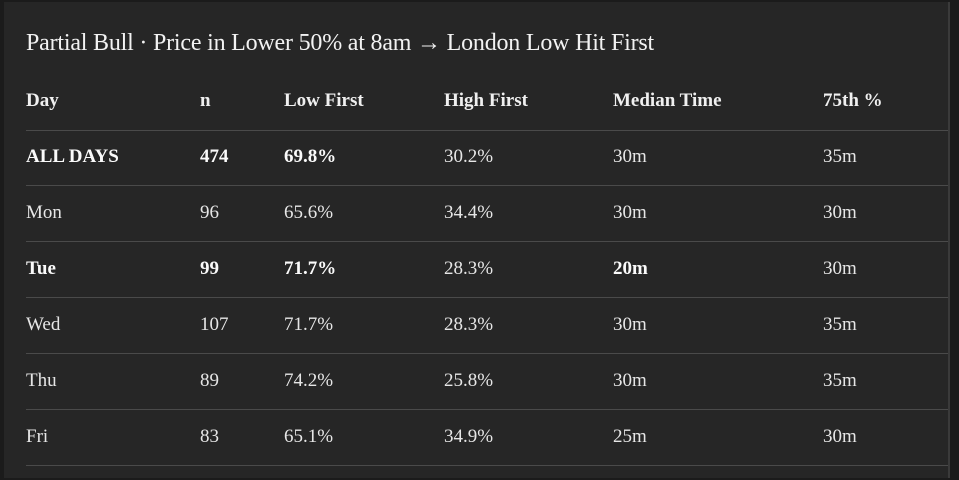 The width and height of the screenshot is (959, 480). I want to click on table-cell: 69.8%, so click(310, 156).